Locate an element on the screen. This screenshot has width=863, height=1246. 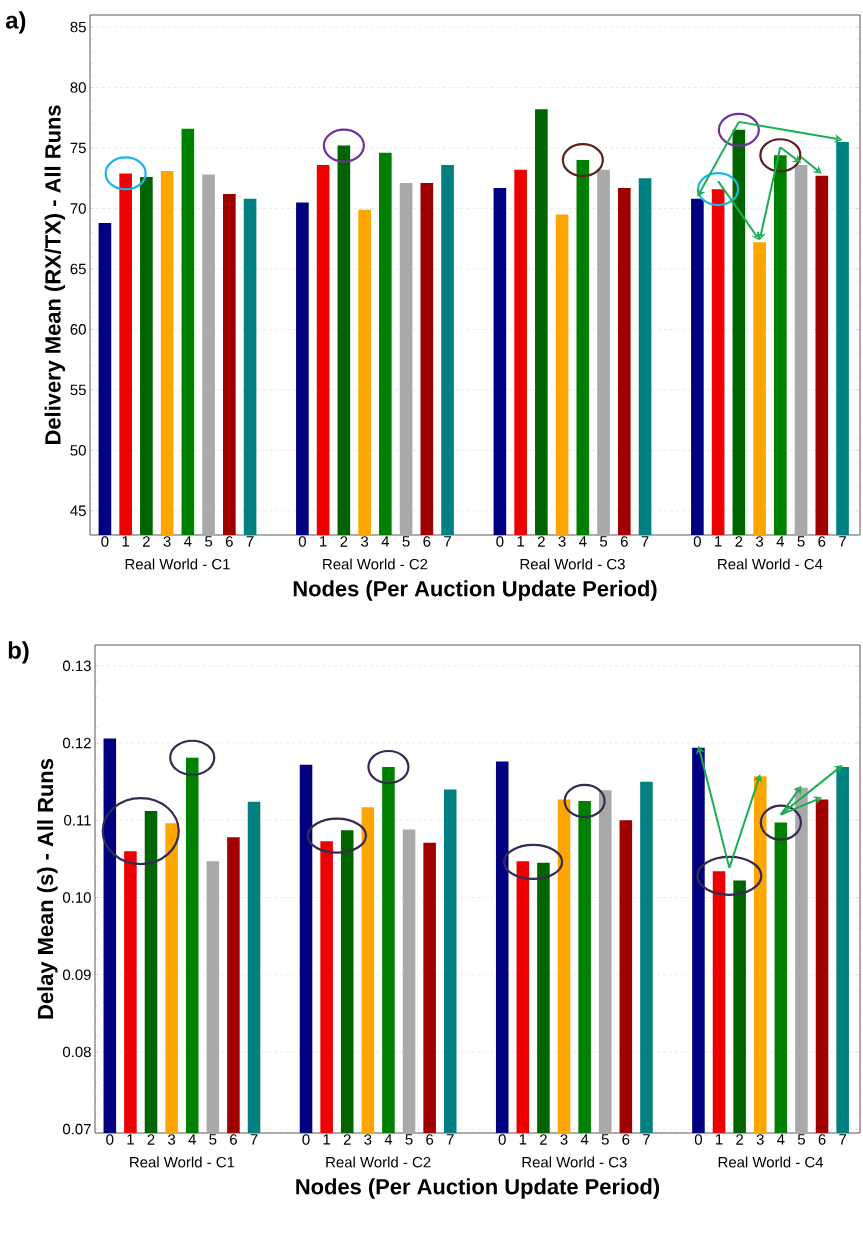
y-tick-label: 70 is located at coordinates (78, 208).